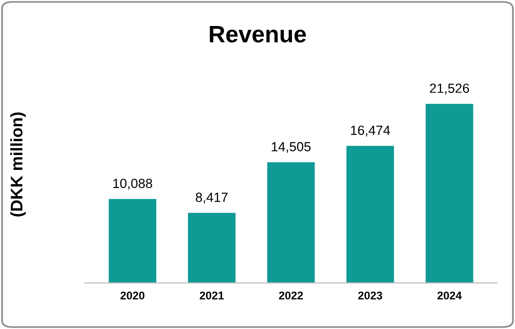 The width and height of the screenshot is (515, 329). Describe the element at coordinates (258, 34) in the screenshot. I see `chart-title: Revenue` at that location.